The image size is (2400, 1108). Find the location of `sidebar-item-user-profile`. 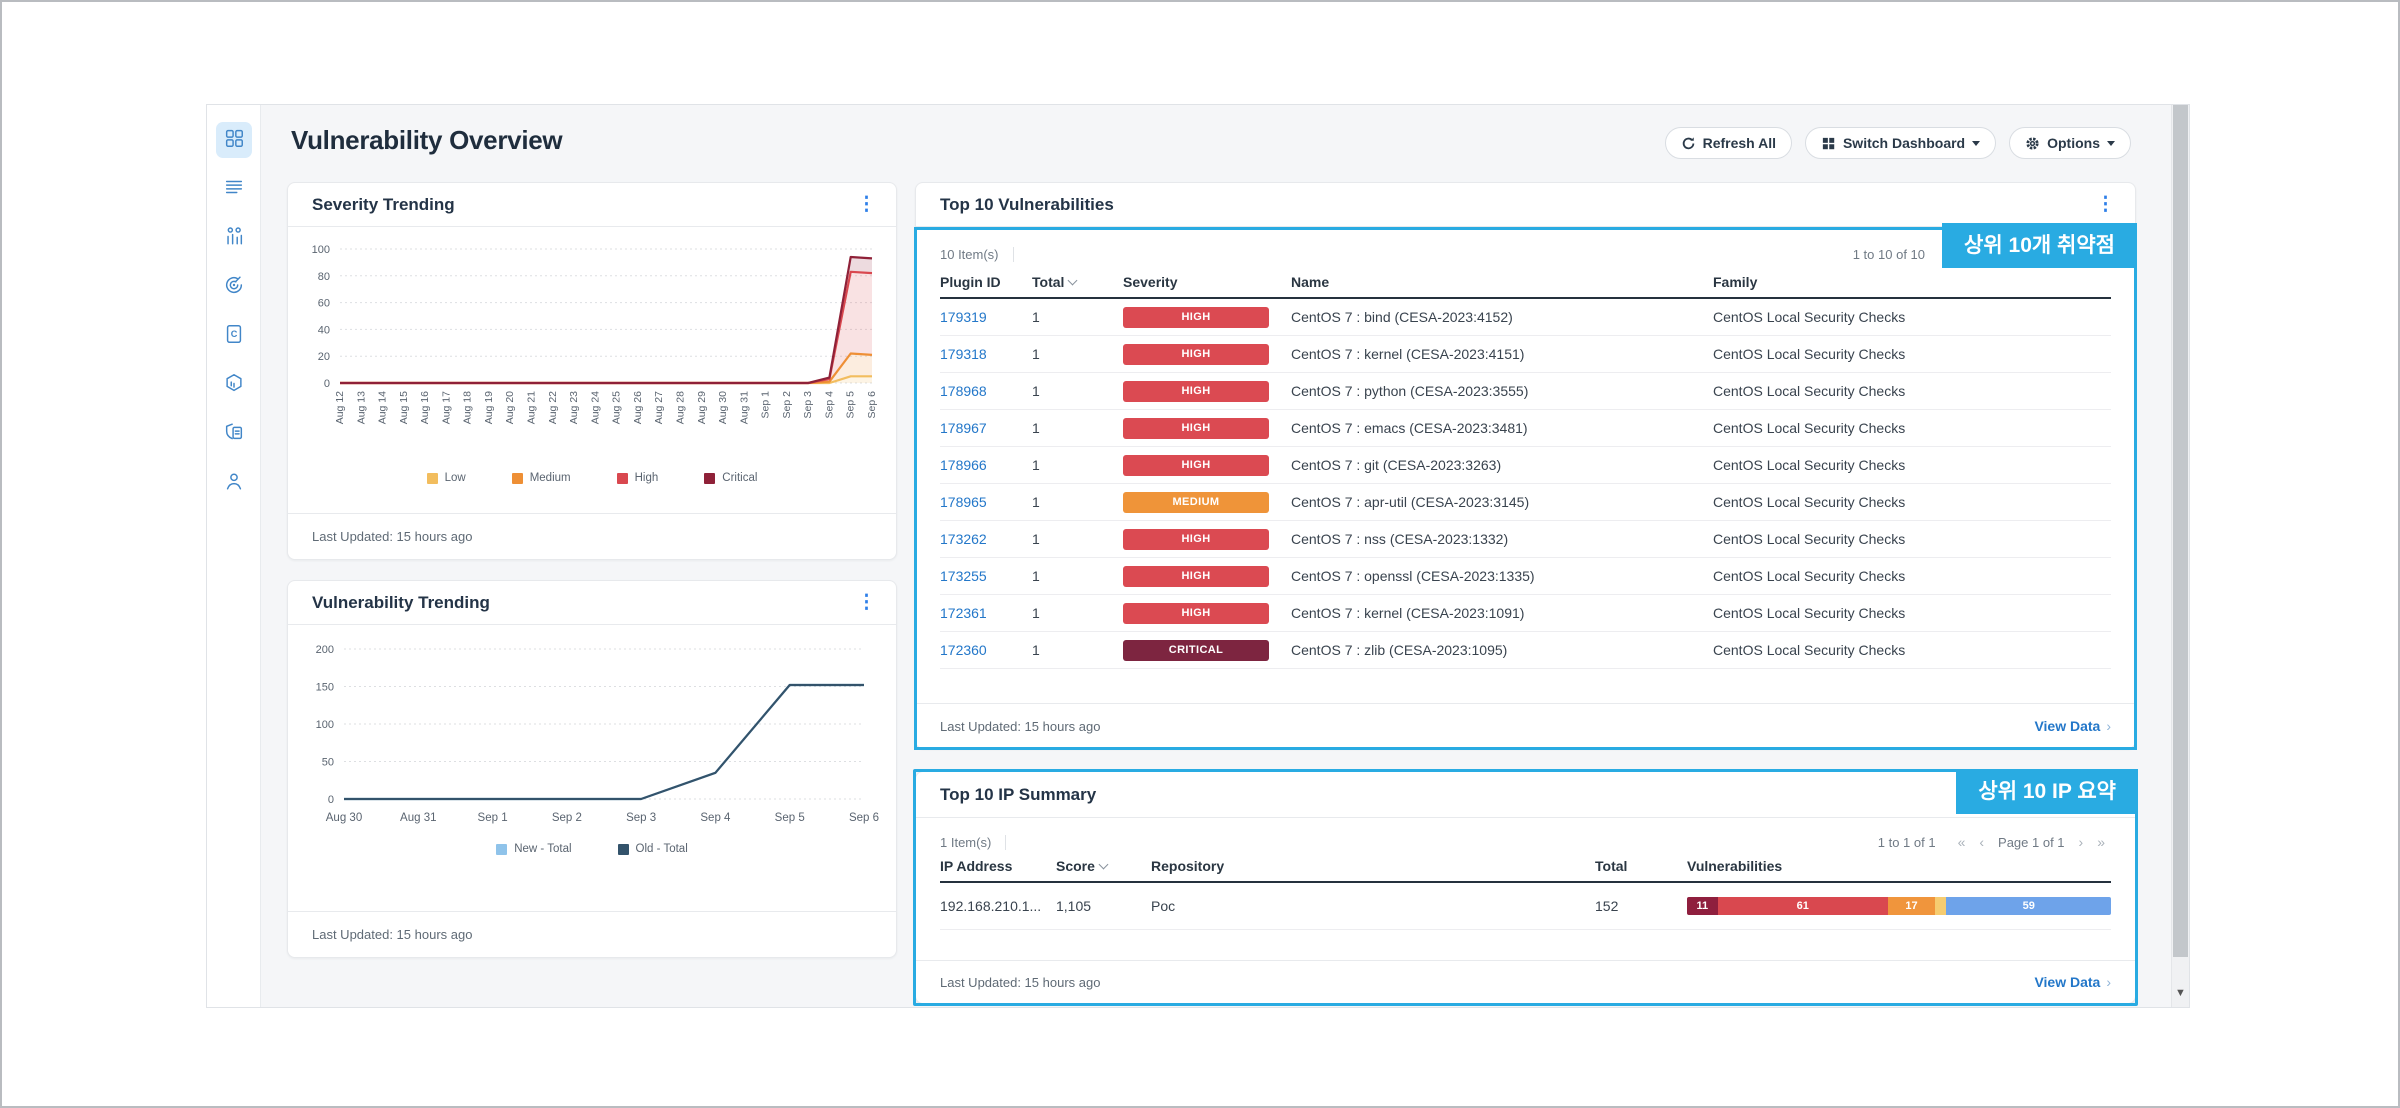

sidebar-item-user-profile is located at coordinates (234, 483).